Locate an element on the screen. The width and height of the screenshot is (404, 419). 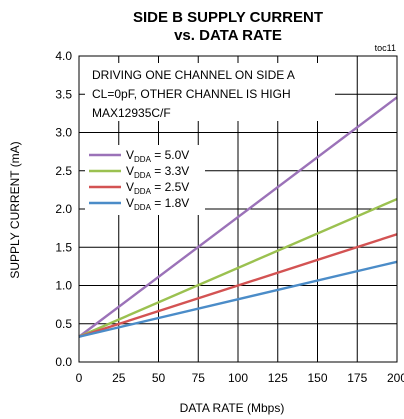
y-tick-label: 3.5 is located at coordinates (63, 94).